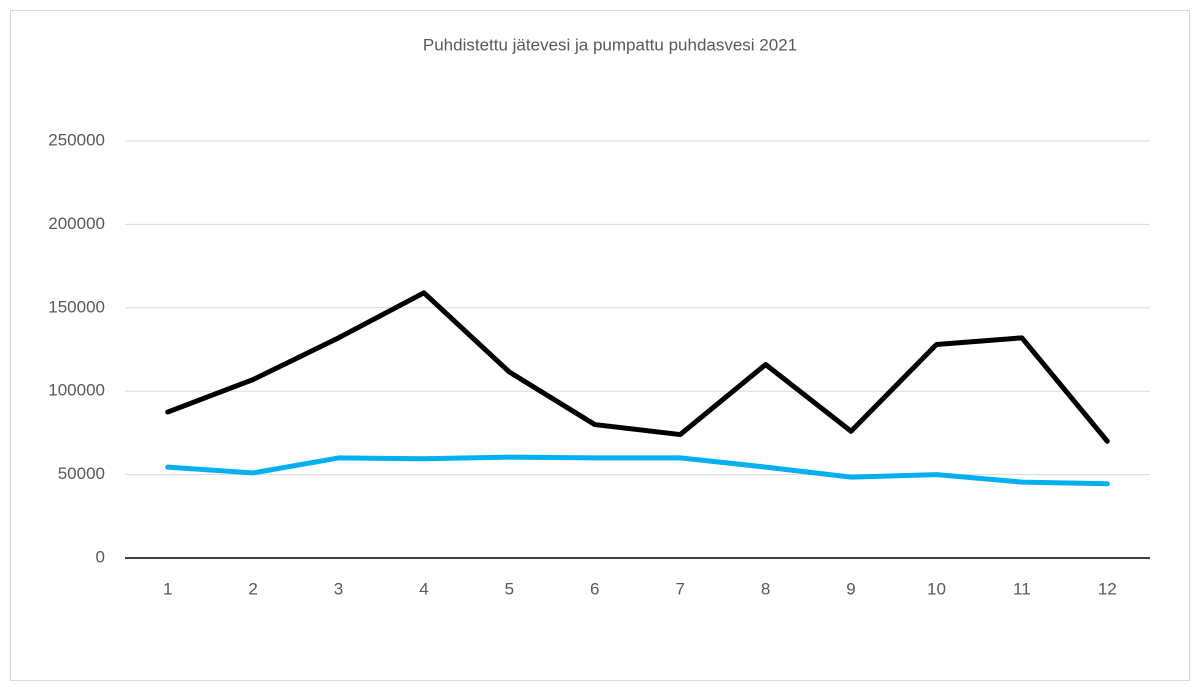 The height and width of the screenshot is (687, 1200). Describe the element at coordinates (1107, 588) in the screenshot. I see `x-tick-label: 12` at that location.